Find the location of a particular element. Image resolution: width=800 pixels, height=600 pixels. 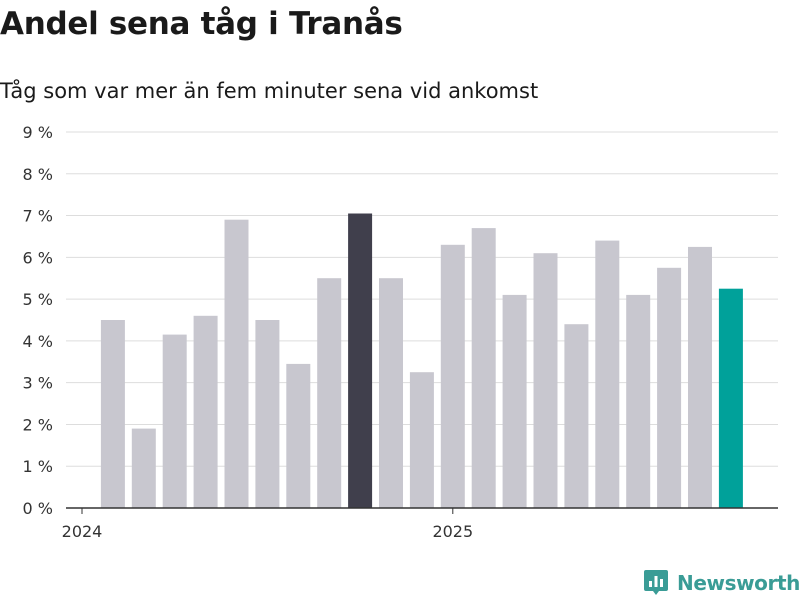

y-tick-label: 5 % is located at coordinates (38, 299).